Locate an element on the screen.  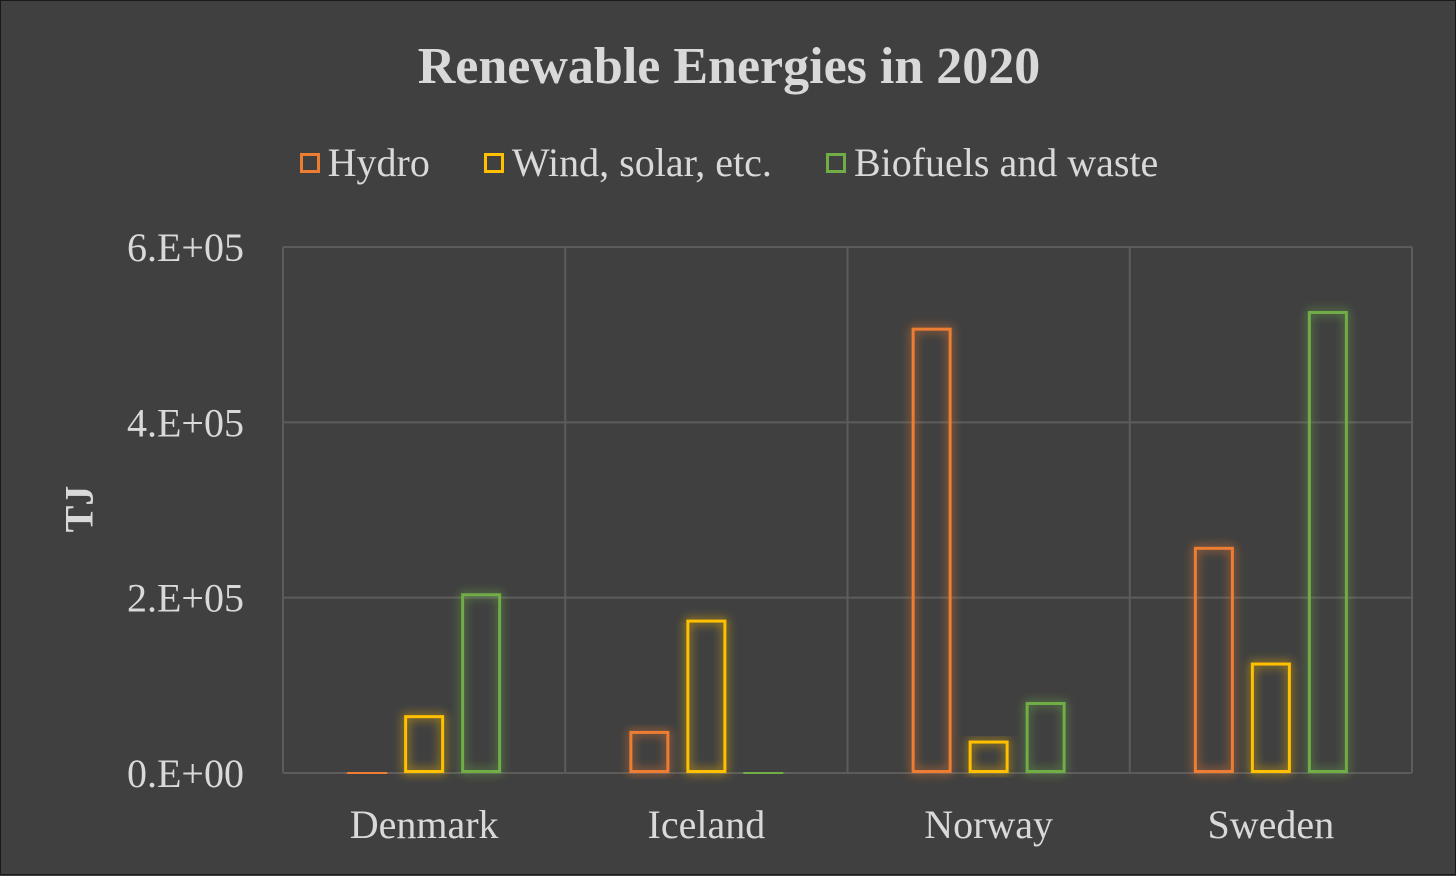
x-tick-label: Sweden is located at coordinates (1271, 824).